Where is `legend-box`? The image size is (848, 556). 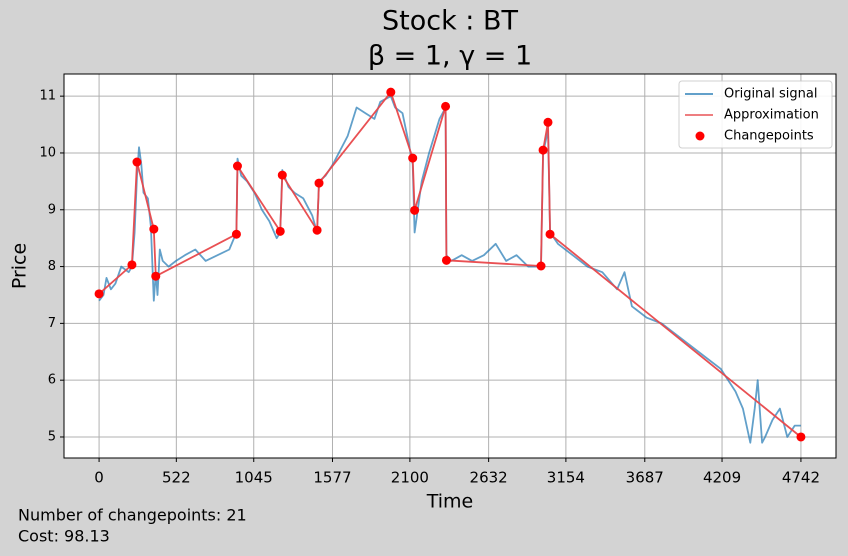
legend-box is located at coordinates (755, 114).